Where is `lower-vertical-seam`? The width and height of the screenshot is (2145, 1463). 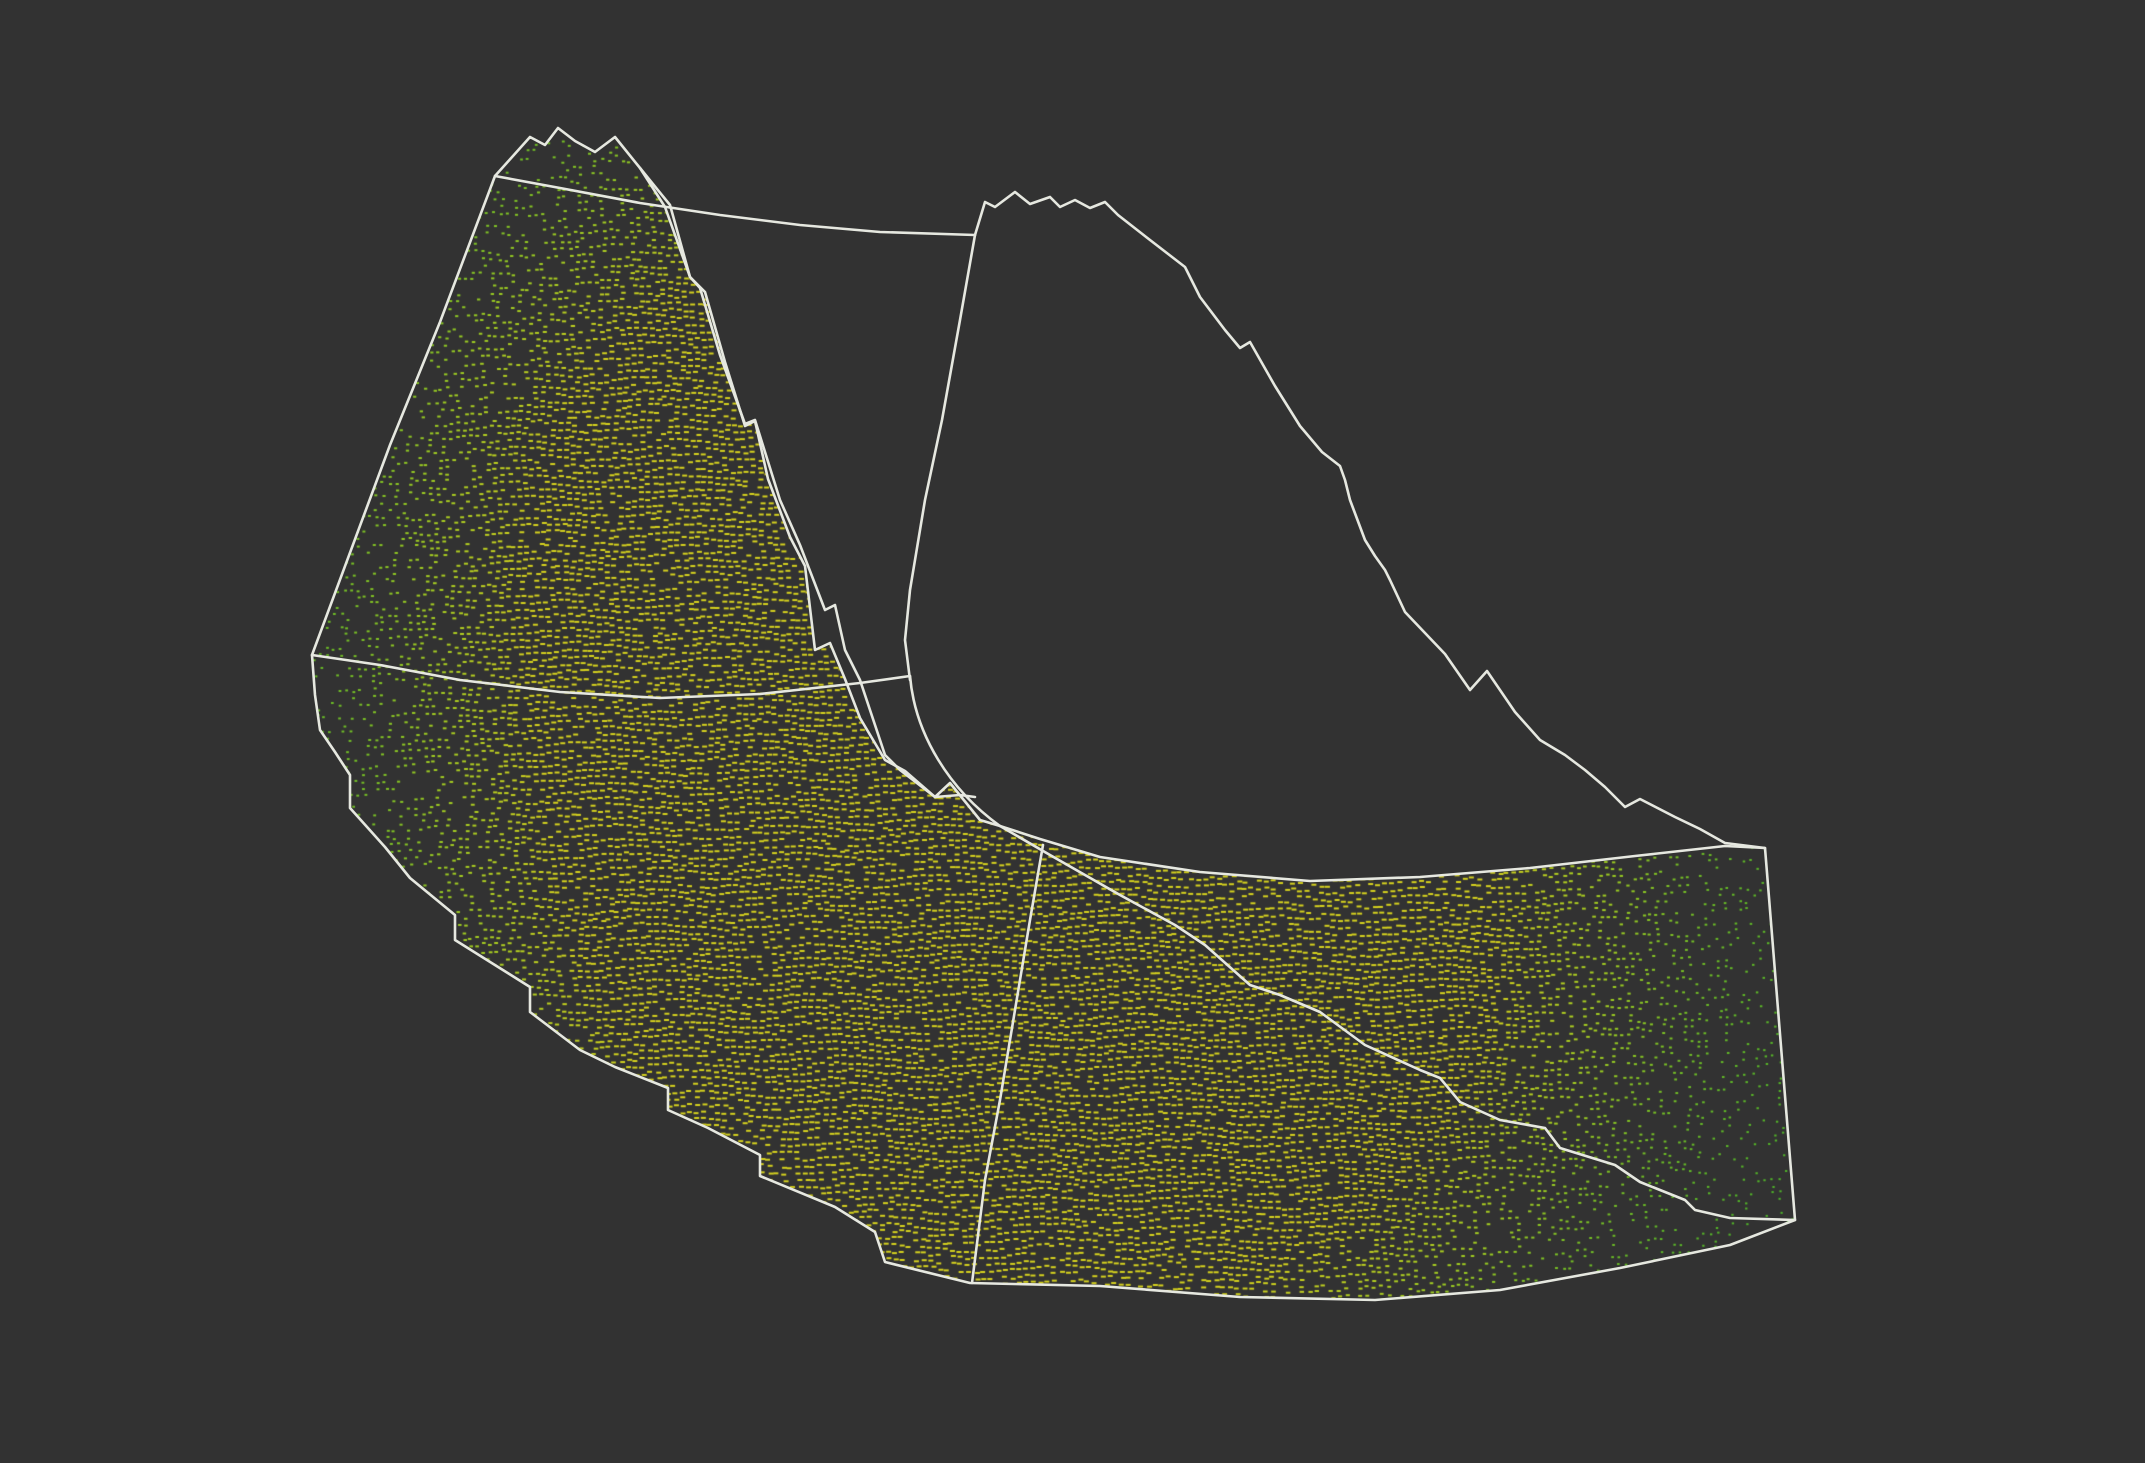 lower-vertical-seam is located at coordinates (1007, 1064).